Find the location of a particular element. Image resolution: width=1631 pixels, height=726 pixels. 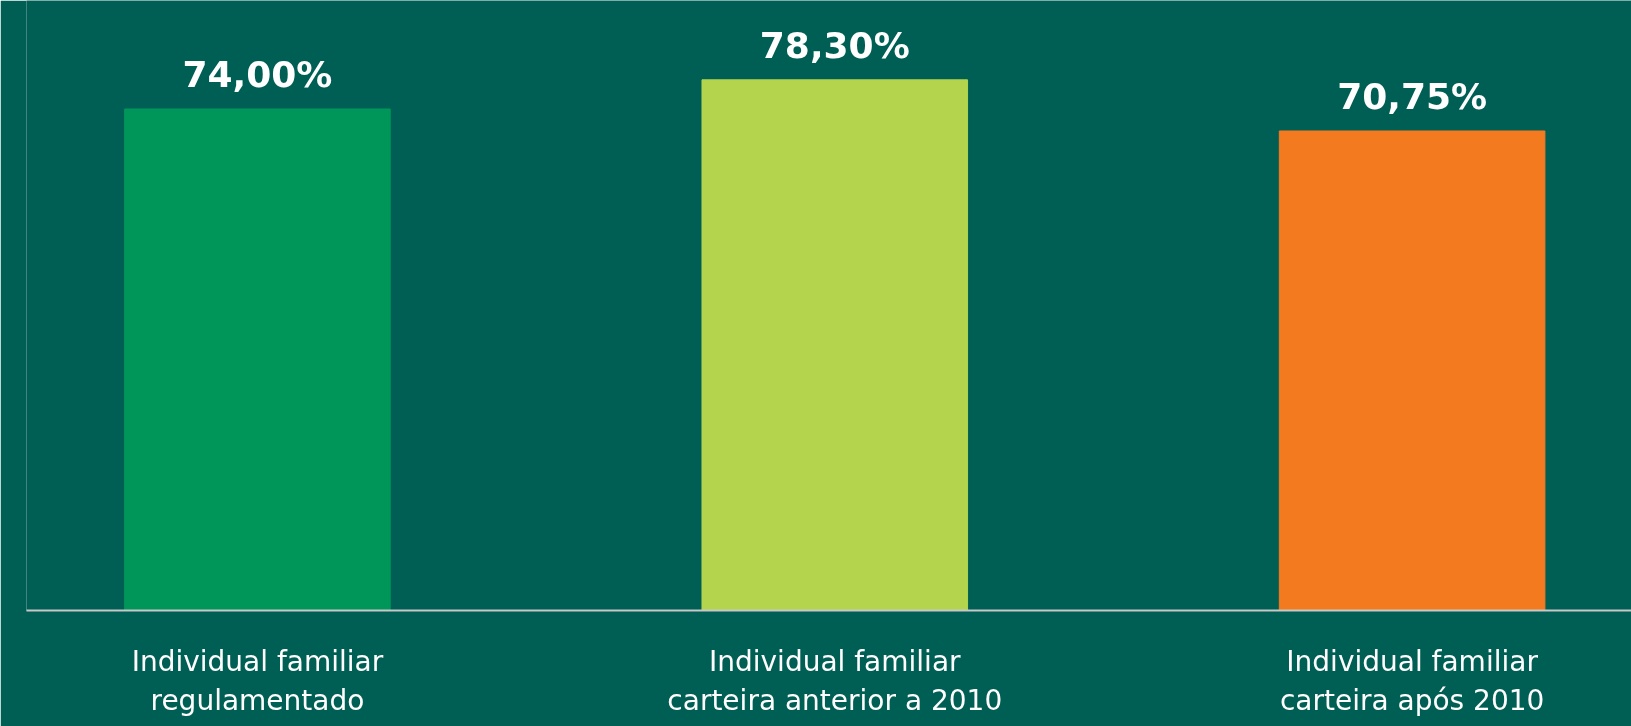

data-label: 74,00% is located at coordinates (257, 74).